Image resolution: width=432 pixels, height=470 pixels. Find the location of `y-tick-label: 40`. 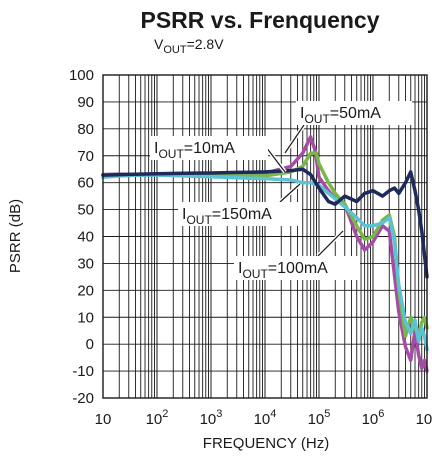

y-tick-label: 40 is located at coordinates (85, 237).